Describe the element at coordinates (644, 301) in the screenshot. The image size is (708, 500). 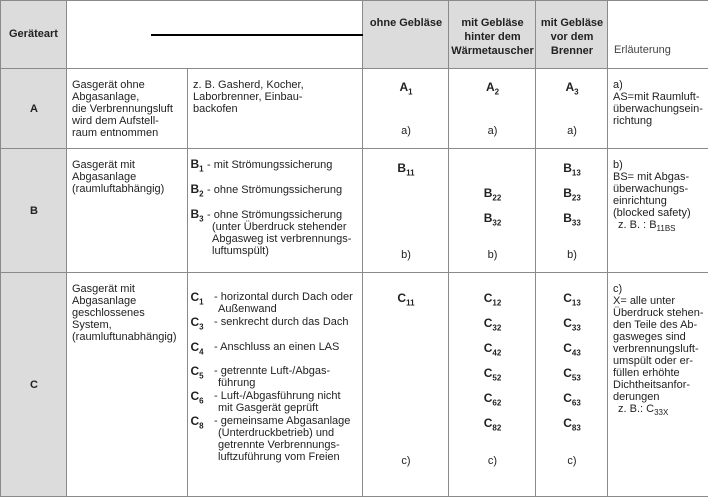
I see `row-note: X= alle unter` at that location.